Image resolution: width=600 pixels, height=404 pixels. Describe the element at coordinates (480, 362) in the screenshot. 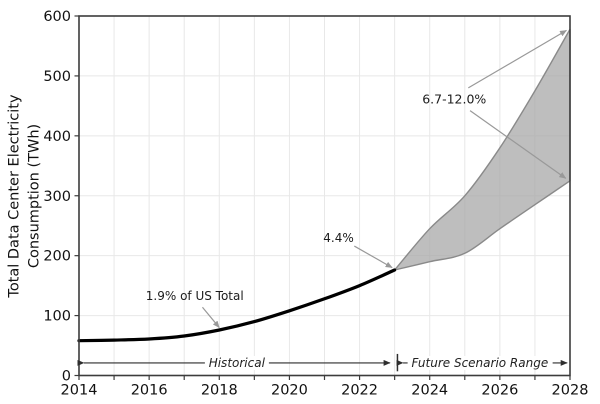

I see `future-period-label: Future Scenario Range` at that location.